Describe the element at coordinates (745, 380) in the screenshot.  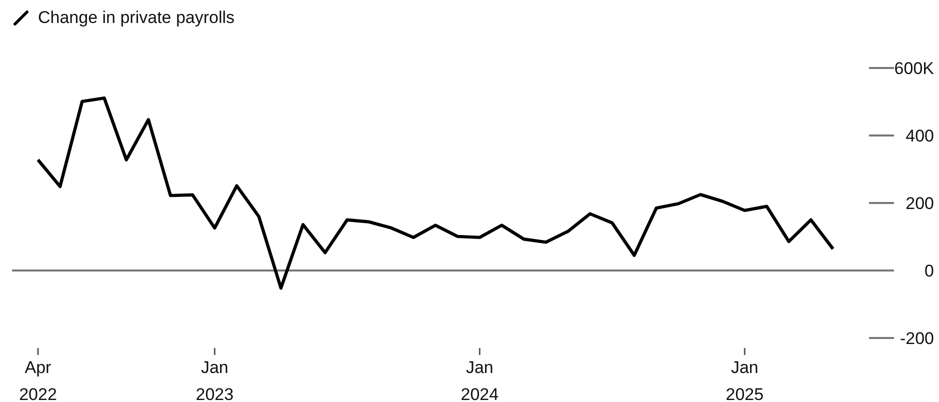
I see `x-tick-label: Jan 2025` at that location.